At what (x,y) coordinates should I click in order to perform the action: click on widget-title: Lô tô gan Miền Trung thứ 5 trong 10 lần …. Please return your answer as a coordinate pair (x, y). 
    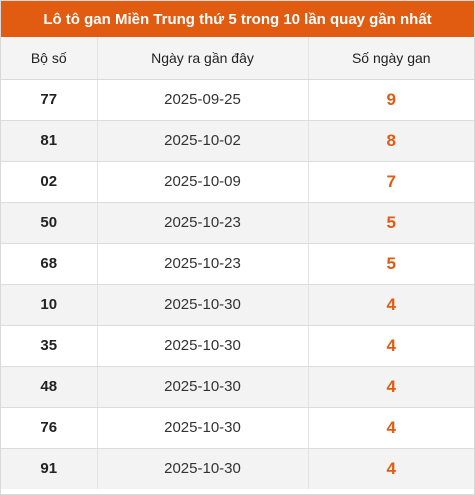
    Looking at the image, I should click on (237, 19).